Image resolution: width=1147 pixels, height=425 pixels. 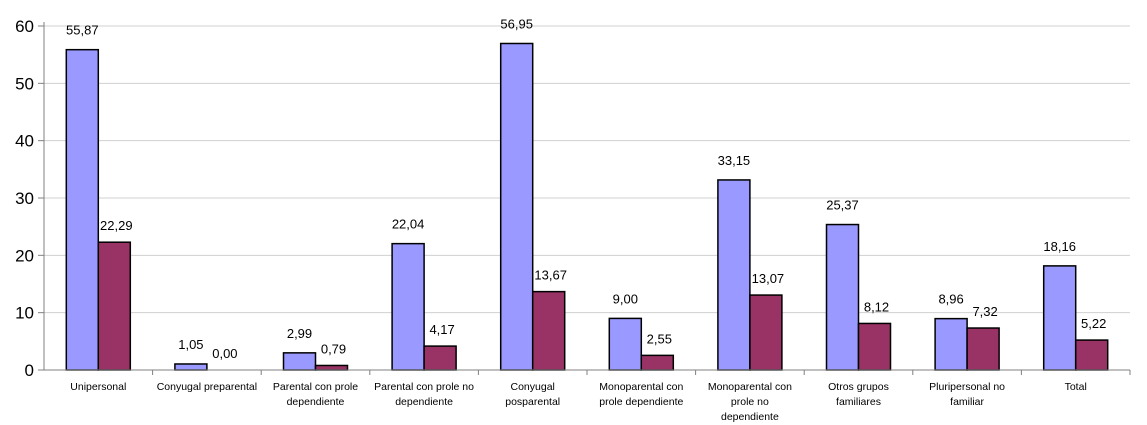 I want to click on data-label-series-2-1: 0,00, so click(x=224, y=353).